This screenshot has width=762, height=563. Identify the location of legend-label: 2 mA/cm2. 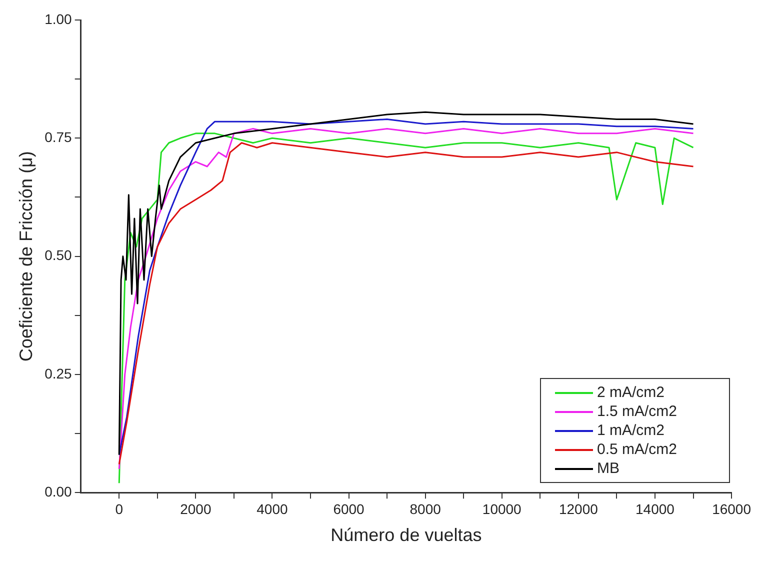
(631, 392).